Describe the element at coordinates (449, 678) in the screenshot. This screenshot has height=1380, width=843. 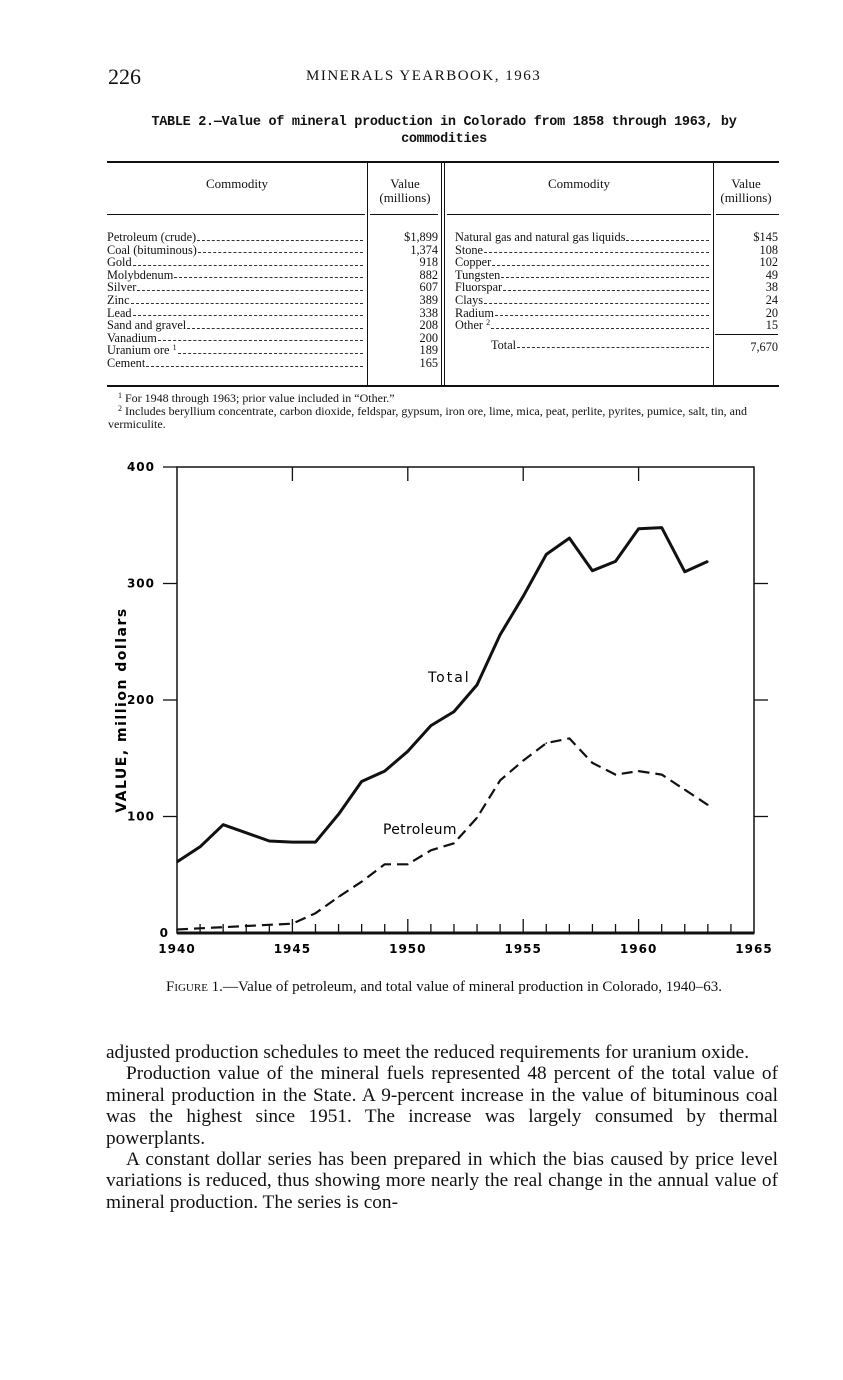
I see `series-label: Total` at that location.